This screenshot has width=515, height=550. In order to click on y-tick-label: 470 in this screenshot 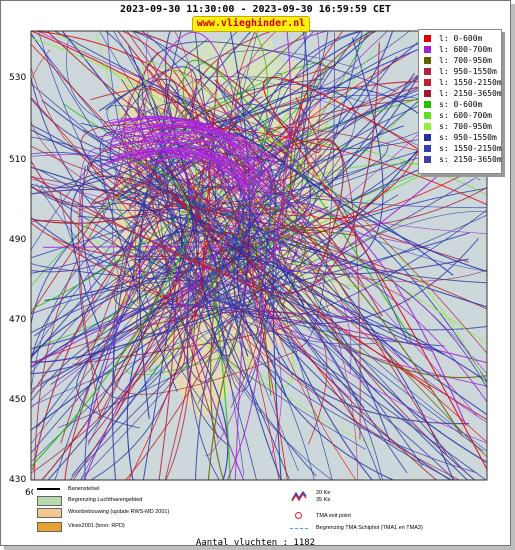, I will do `click(18, 320)`.